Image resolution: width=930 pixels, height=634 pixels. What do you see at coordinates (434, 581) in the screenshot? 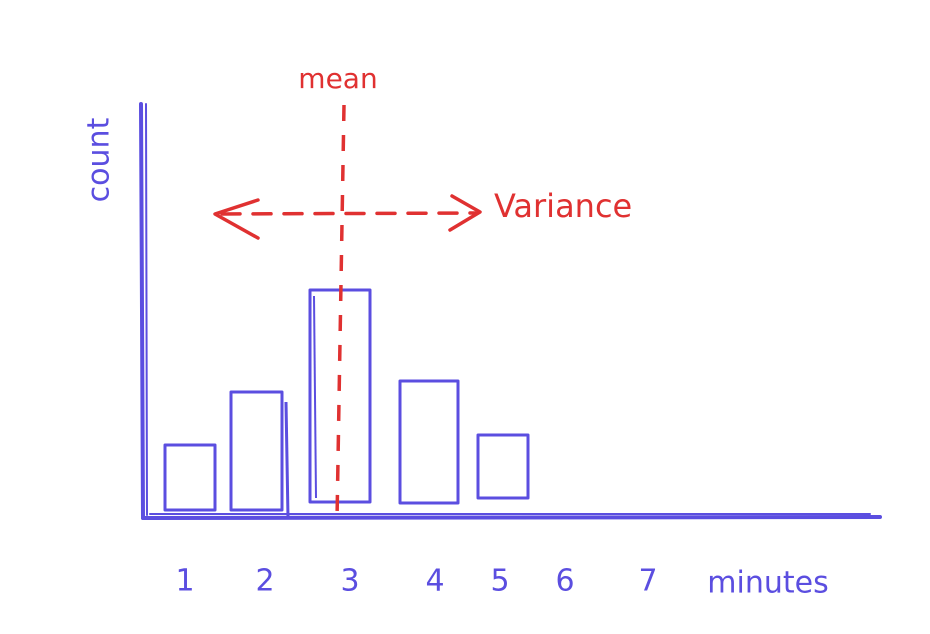
I see `x-tick-label: 4` at bounding box center [434, 581].